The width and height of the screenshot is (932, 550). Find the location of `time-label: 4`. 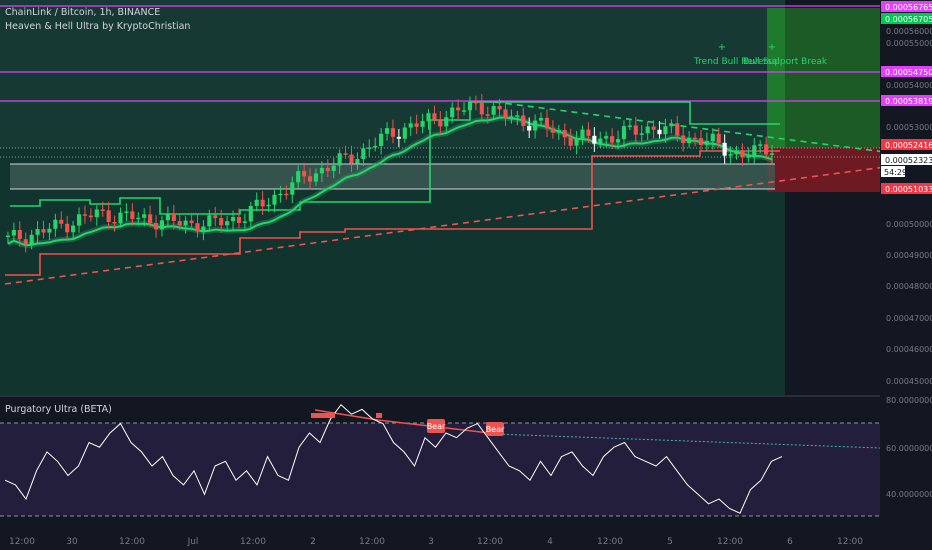

time-label: 4 is located at coordinates (550, 542).